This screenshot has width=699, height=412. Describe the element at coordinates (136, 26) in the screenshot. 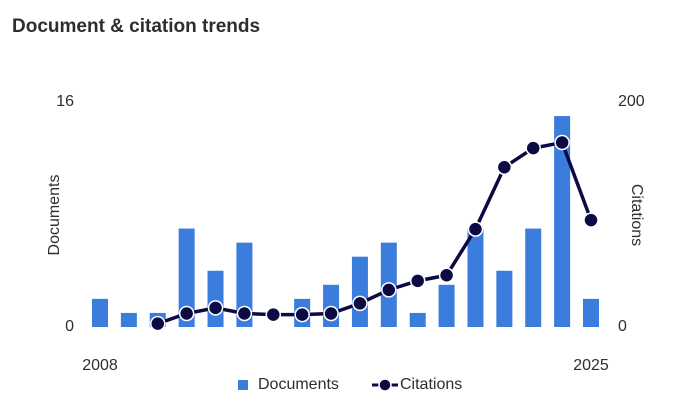

I see `chart-title: Document & citation trends` at that location.